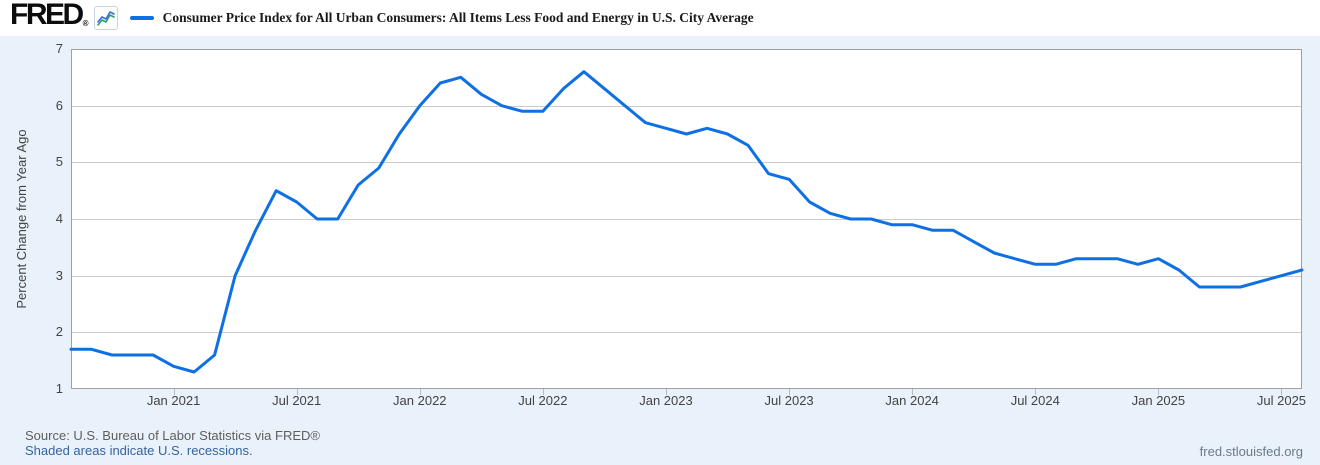  I want to click on y-tick-label-7: 7, so click(59, 48).